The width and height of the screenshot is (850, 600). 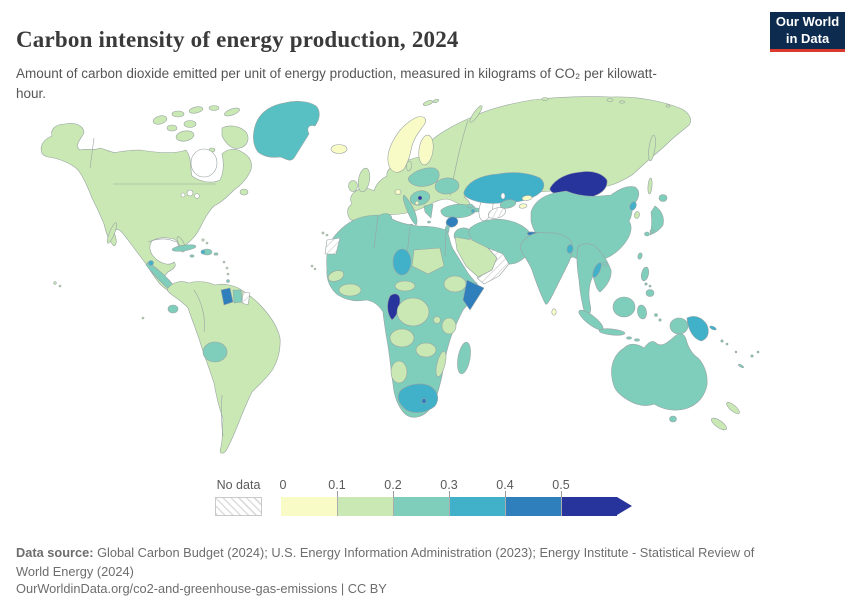 I want to click on map-region-sulawesi, so click(x=641, y=312).